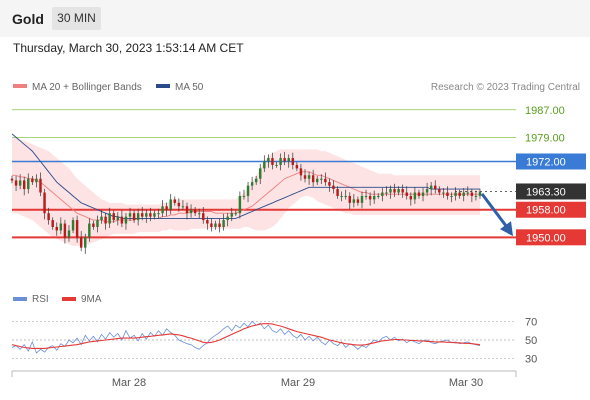  I want to click on legend-9ma-swatch, so click(69, 299).